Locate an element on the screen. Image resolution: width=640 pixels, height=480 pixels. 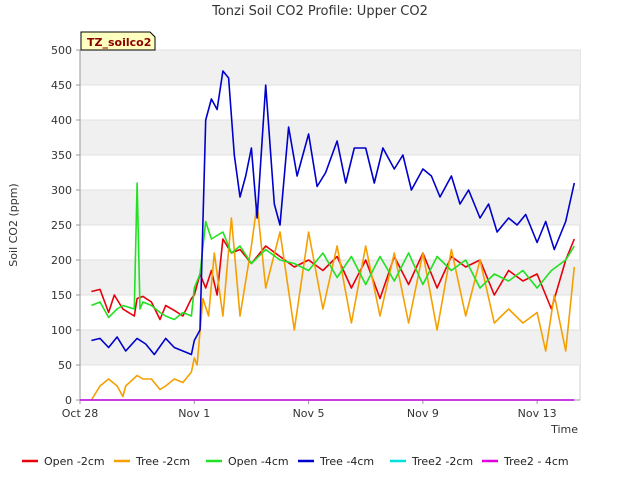
badge: TZ_soilco2 is located at coordinates (118, 41).